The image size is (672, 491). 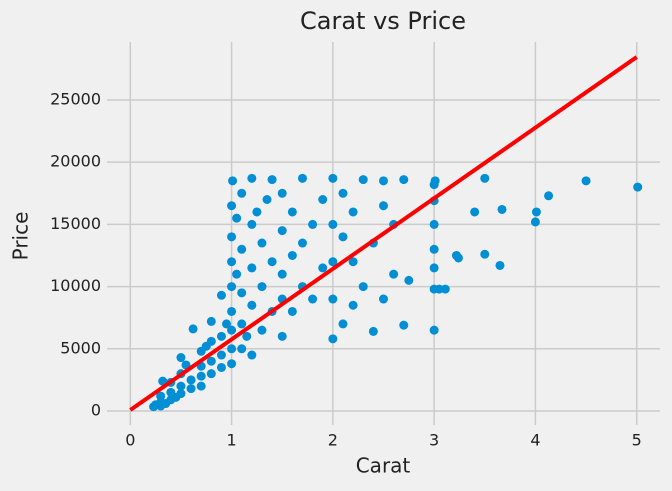 What do you see at coordinates (96, 410) in the screenshot?
I see `y-tick-label: 0` at bounding box center [96, 410].